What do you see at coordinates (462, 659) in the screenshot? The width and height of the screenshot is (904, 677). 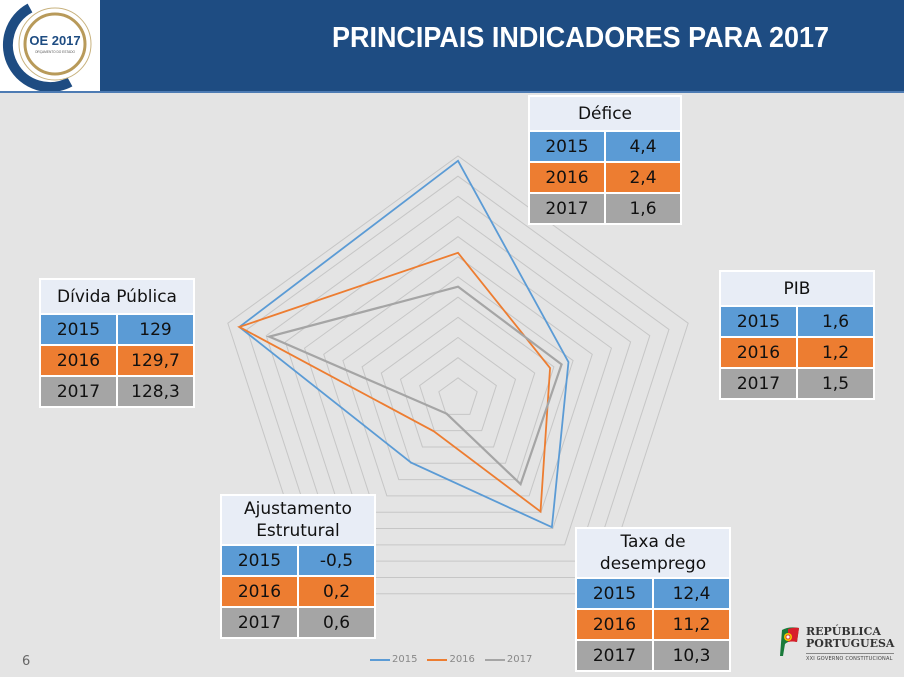 I see `legend-label: 2016` at bounding box center [462, 659].